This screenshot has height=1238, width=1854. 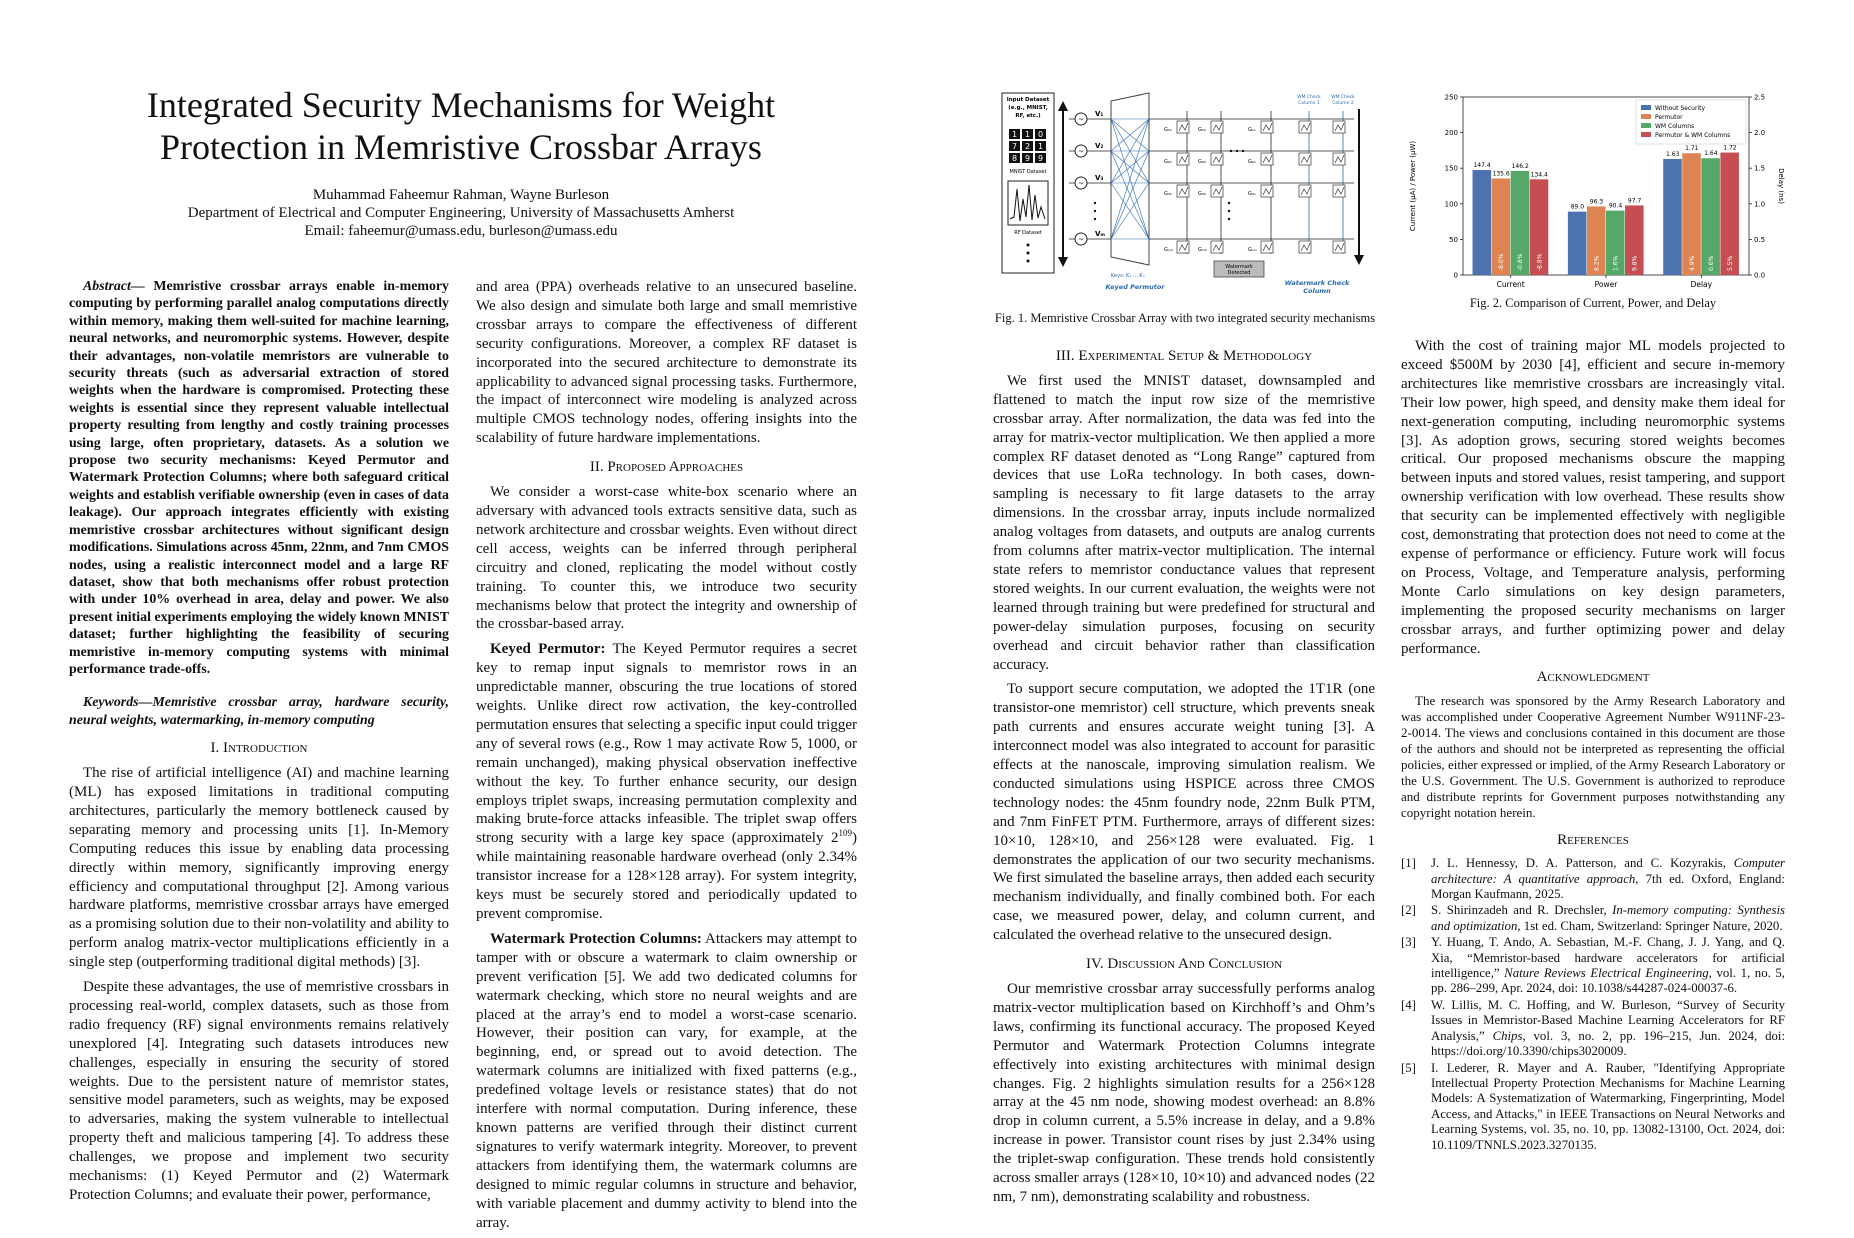 What do you see at coordinates (1408, 942) in the screenshot?
I see `reference-label: [3]` at bounding box center [1408, 942].